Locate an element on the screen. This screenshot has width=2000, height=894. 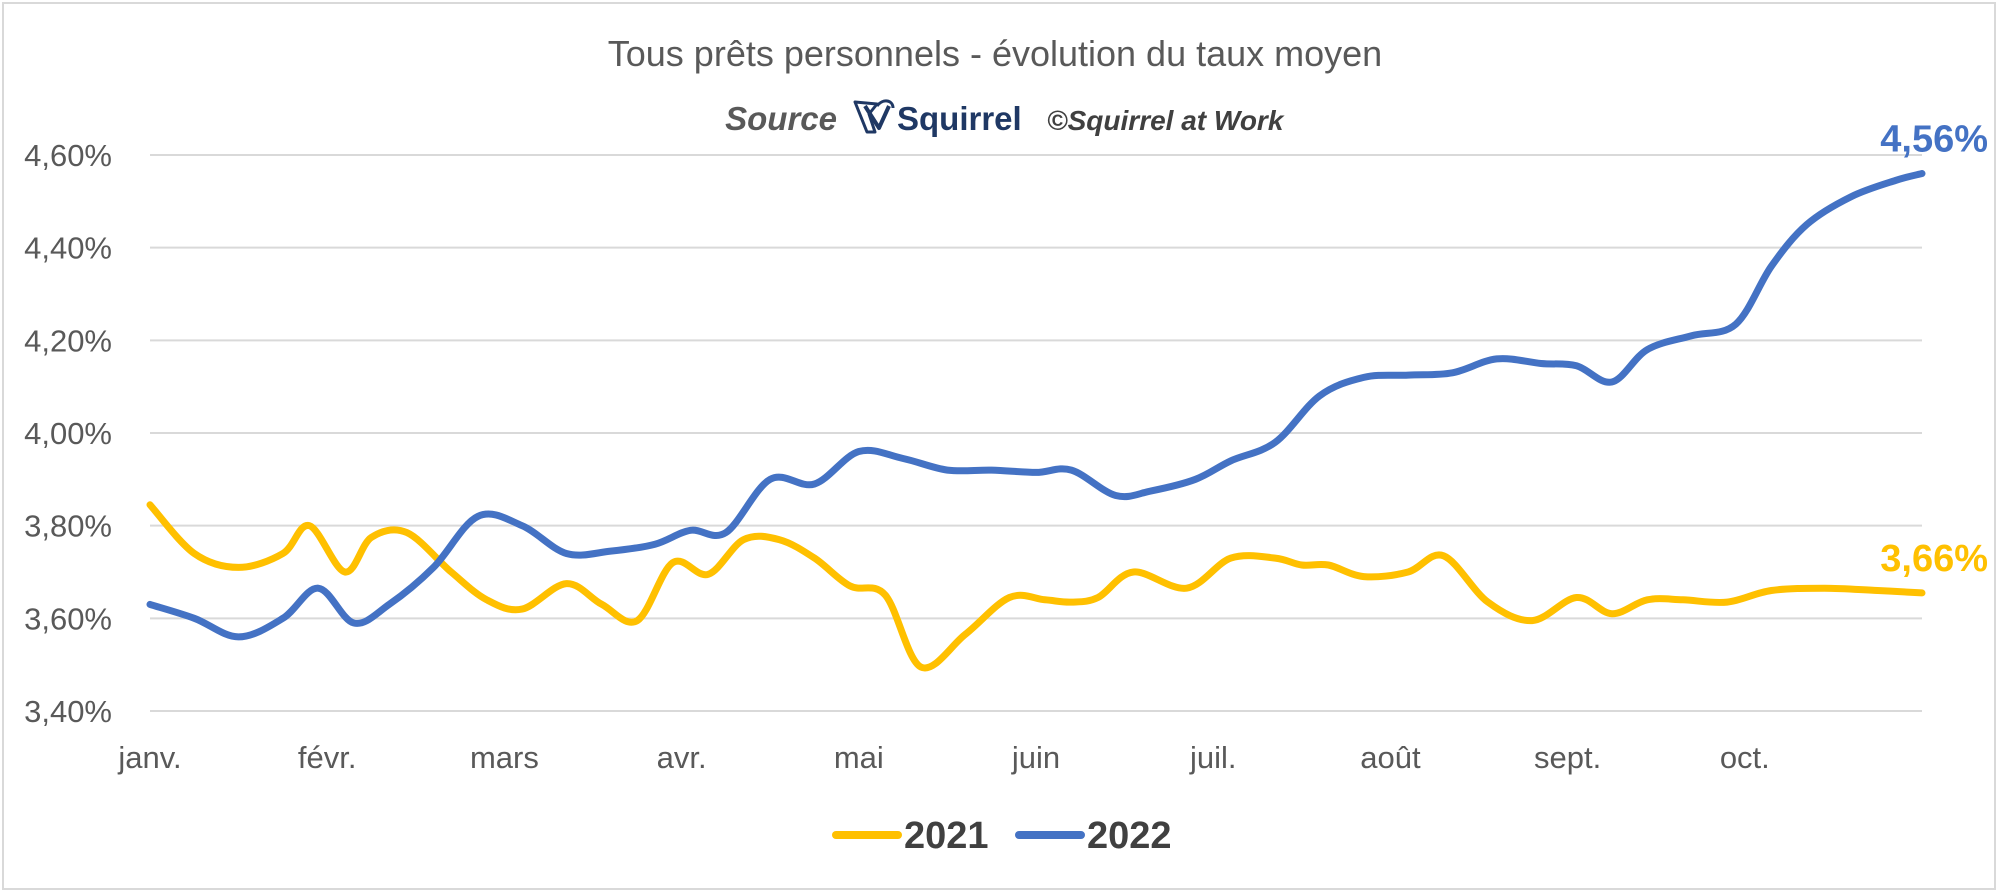
y-tick-label: 3,80% is located at coordinates (68, 526).